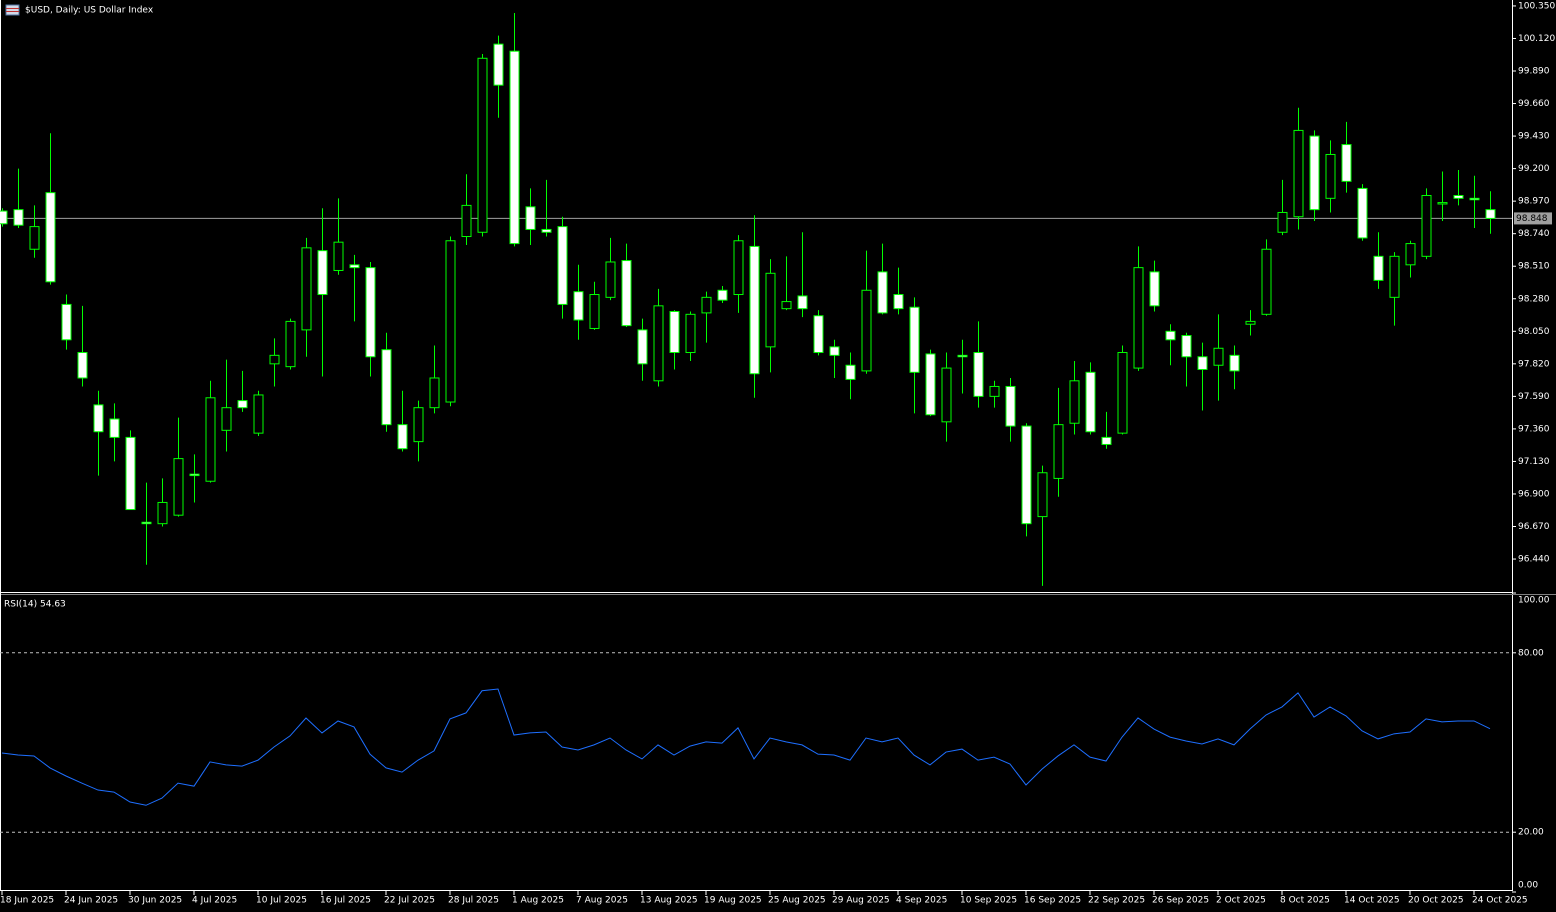 Image resolution: width=1556 pixels, height=912 pixels. I want to click on x-tick-label: 24 Jun 2025, so click(91, 901).